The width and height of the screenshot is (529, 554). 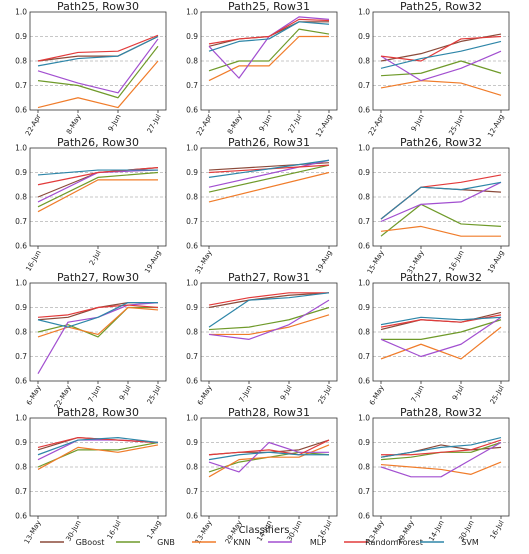 I want to click on legend-label-gnb: GNB, so click(x=166, y=542).